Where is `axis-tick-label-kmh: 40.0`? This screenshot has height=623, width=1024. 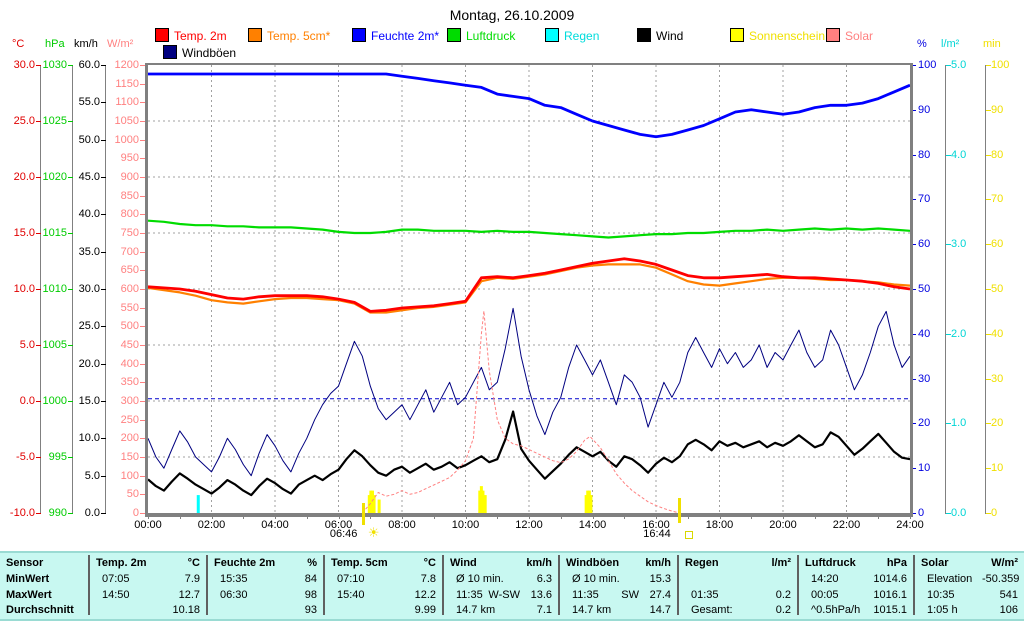
axis-tick-label-kmh: 40.0 is located at coordinates (89, 214).